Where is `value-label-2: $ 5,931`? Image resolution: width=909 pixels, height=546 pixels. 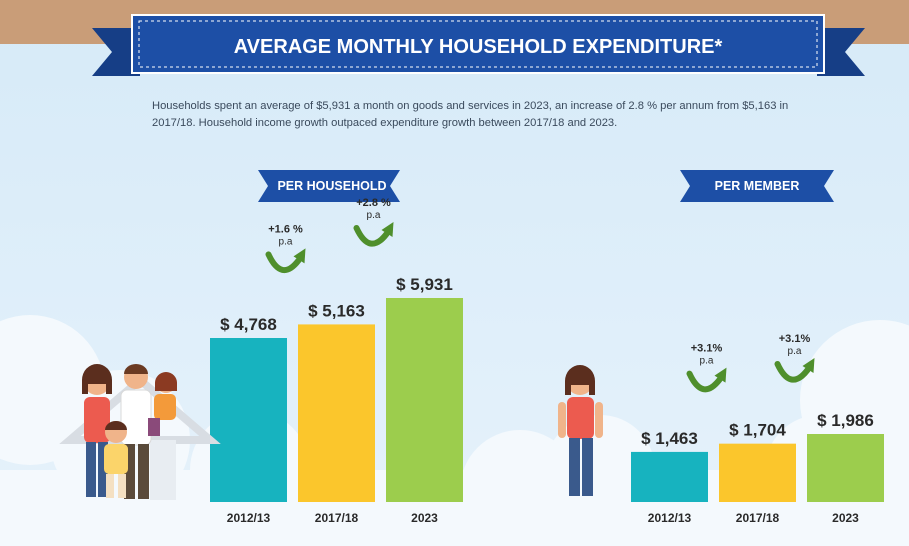
value-label-2: $ 5,931 is located at coordinates (424, 284).